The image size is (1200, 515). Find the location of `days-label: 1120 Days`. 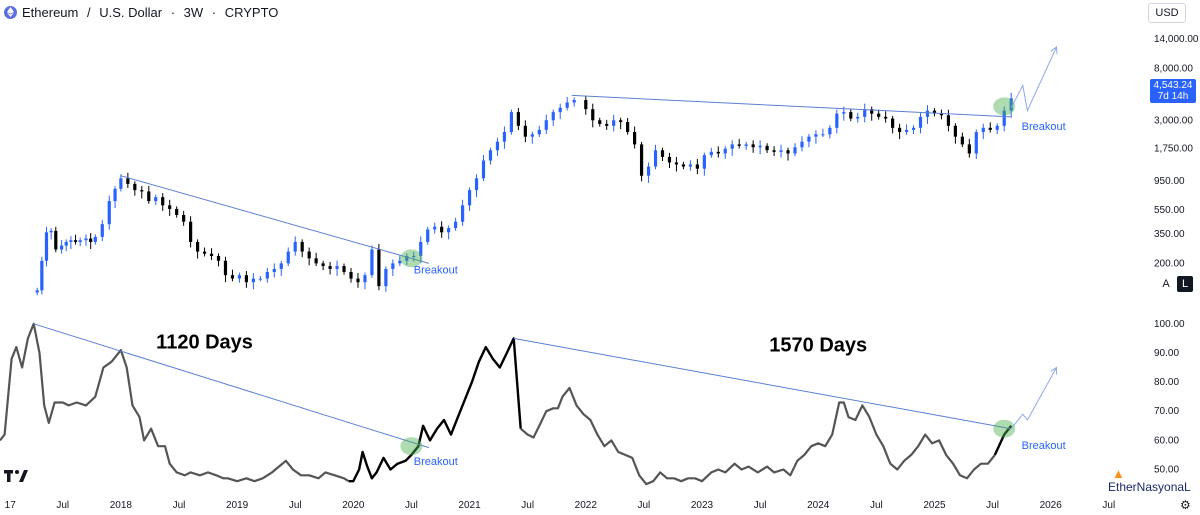

days-label: 1120 Days is located at coordinates (204, 343).